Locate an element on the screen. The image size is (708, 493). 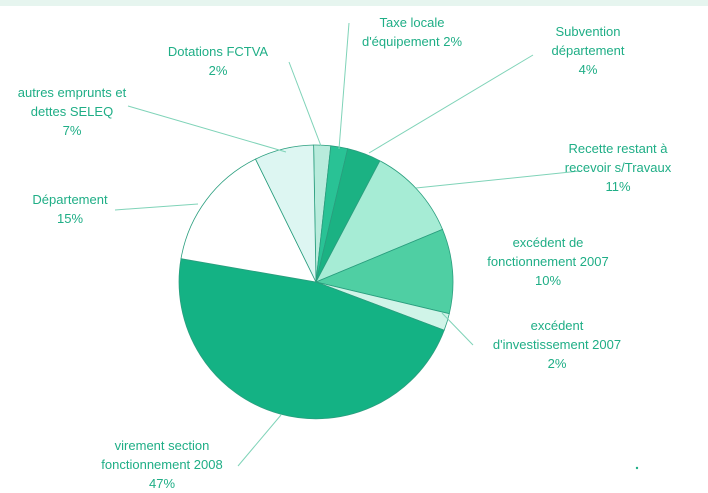
slice-label-line: Taxe locale is located at coordinates (412, 22).